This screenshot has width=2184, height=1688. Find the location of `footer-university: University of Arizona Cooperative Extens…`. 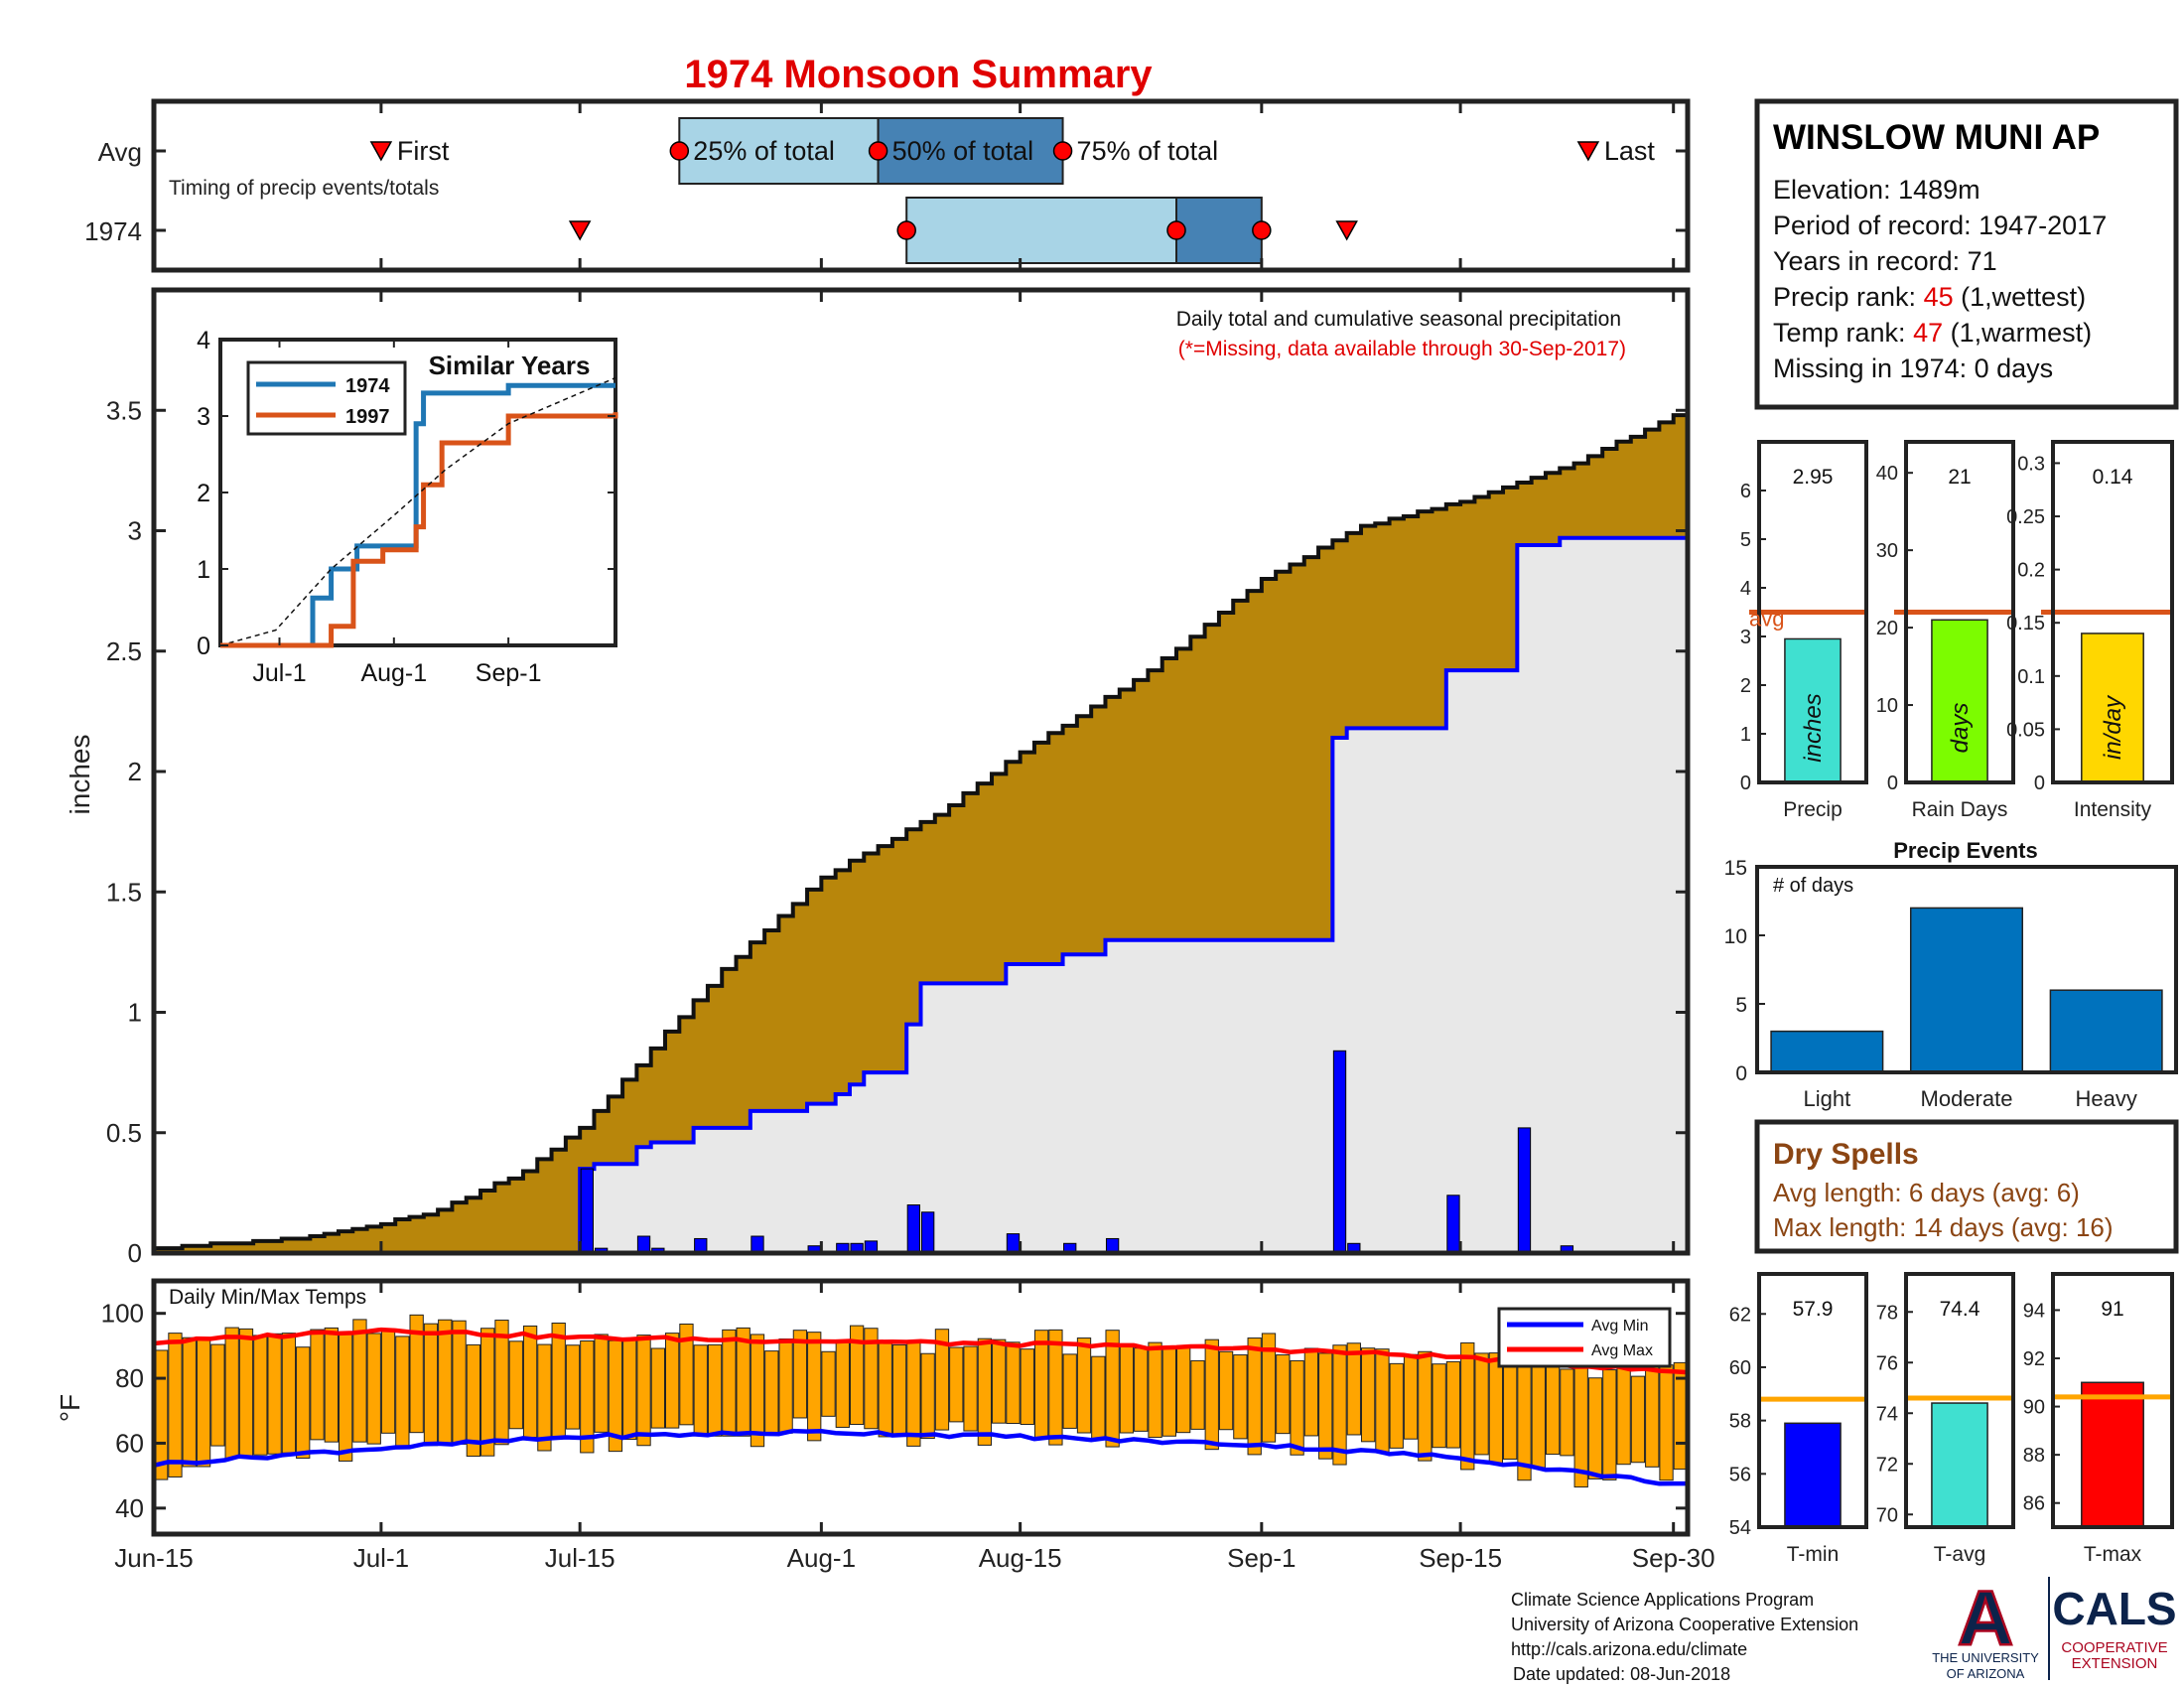

footer-university: University of Arizona Cooperative Extens… is located at coordinates (1684, 1624).